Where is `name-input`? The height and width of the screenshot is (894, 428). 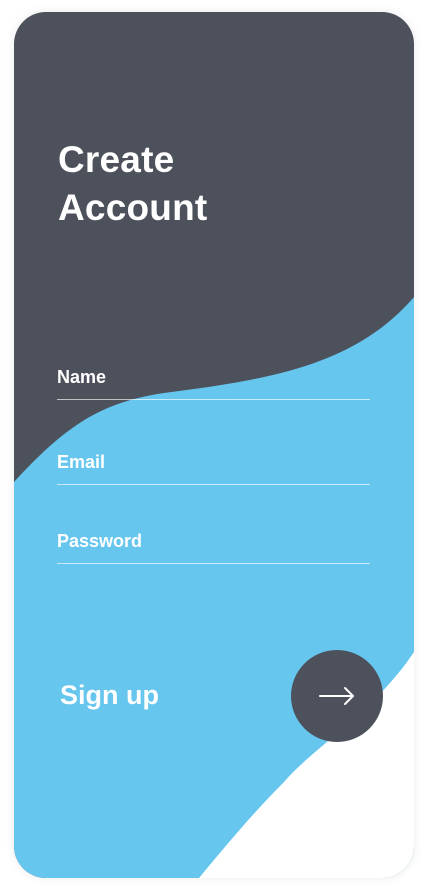 name-input is located at coordinates (213, 384).